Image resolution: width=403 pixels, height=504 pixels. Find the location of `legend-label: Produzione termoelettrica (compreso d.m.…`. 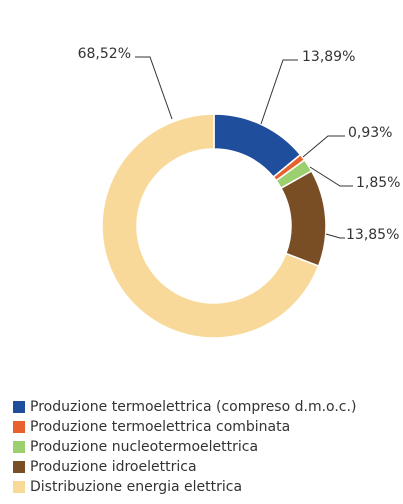

legend-label: Produzione termoelettrica (compreso d.m.… is located at coordinates (193, 407).